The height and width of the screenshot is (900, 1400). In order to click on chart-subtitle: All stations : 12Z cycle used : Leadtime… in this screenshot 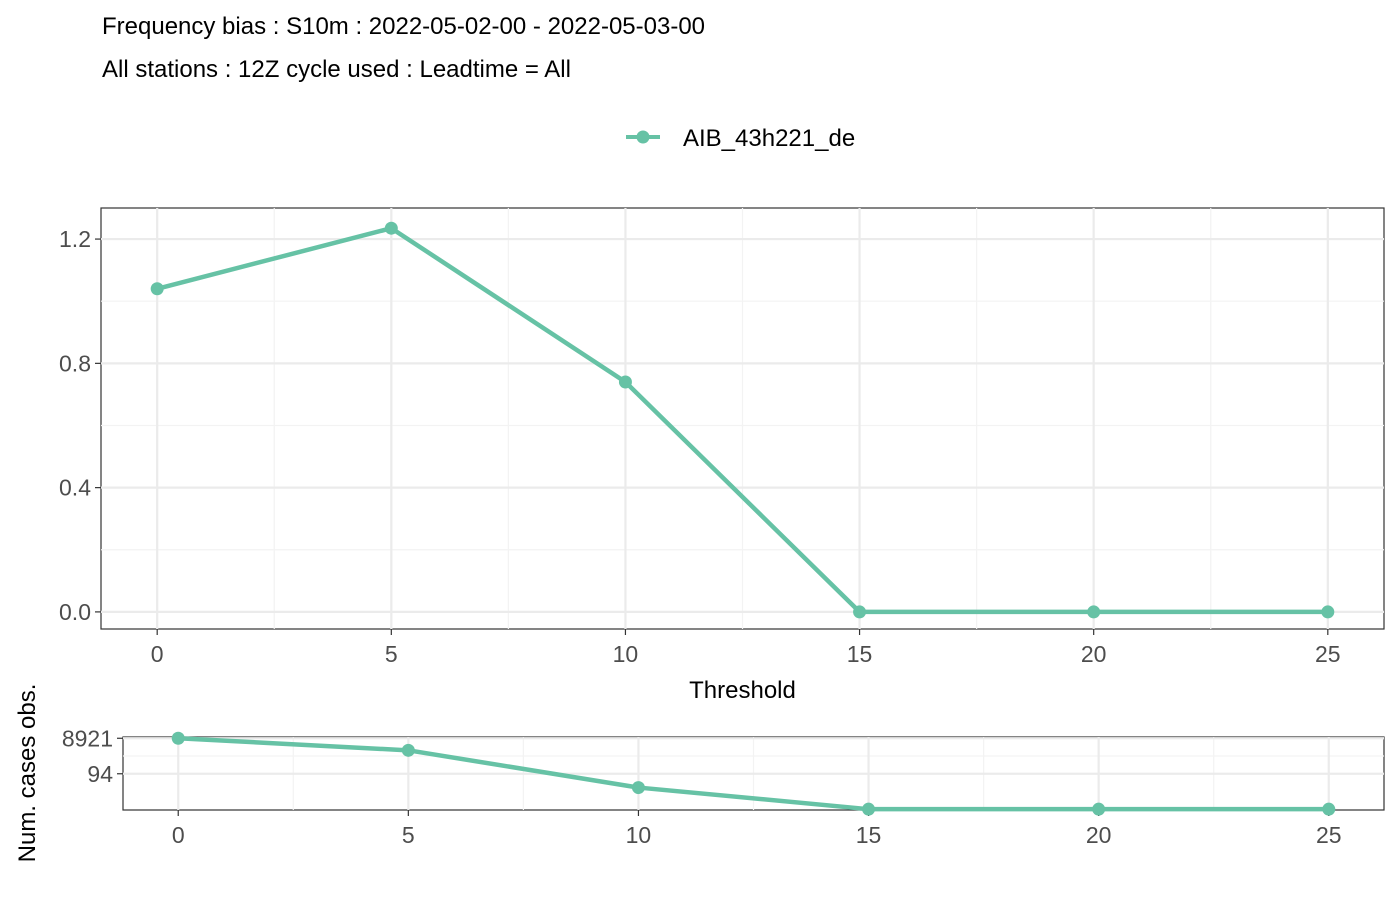, I will do `click(336, 69)`.